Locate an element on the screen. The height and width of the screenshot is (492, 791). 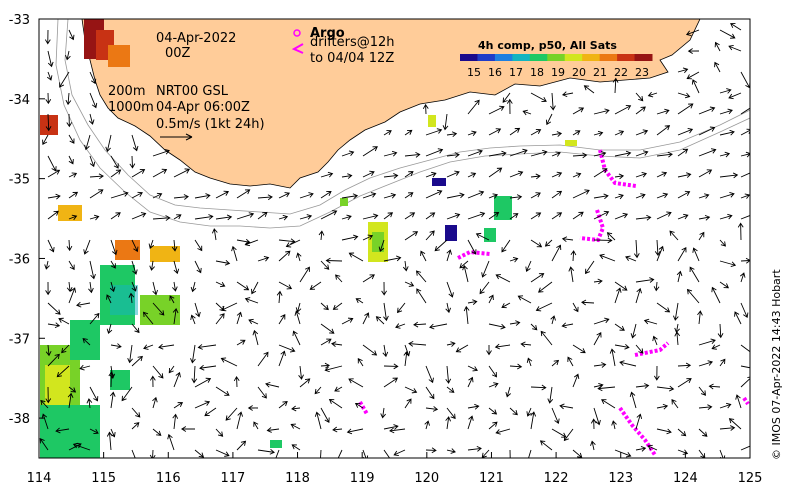
x-tick-label: 125 is located at coordinates (750, 478).